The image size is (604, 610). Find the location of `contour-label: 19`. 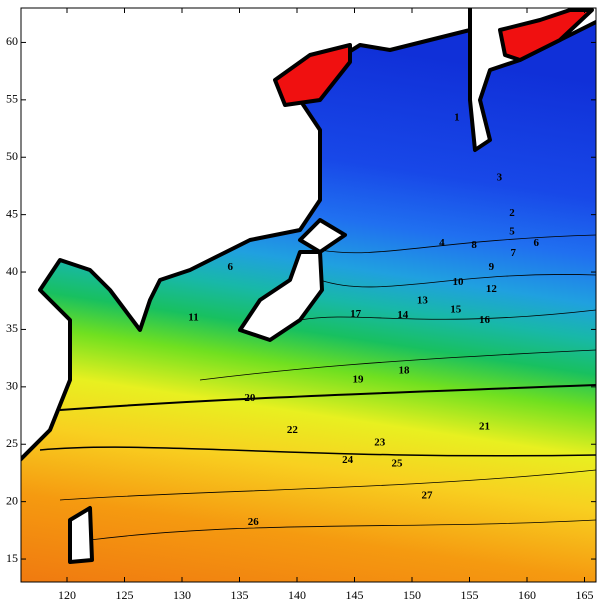

contour-label: 19 is located at coordinates (358, 379).